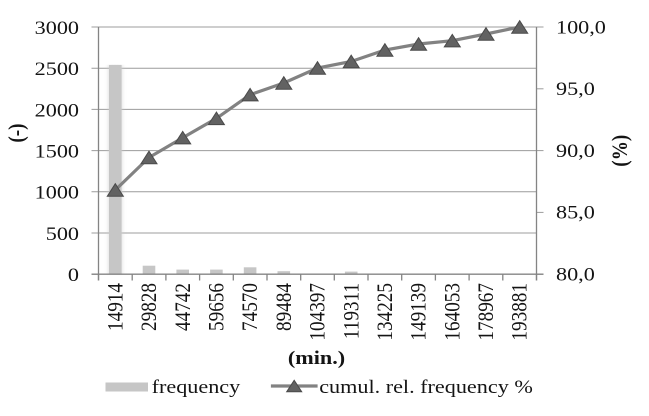 The image size is (649, 416). Describe the element at coordinates (57, 111) in the screenshot. I see `svg-text: 2000` at that location.